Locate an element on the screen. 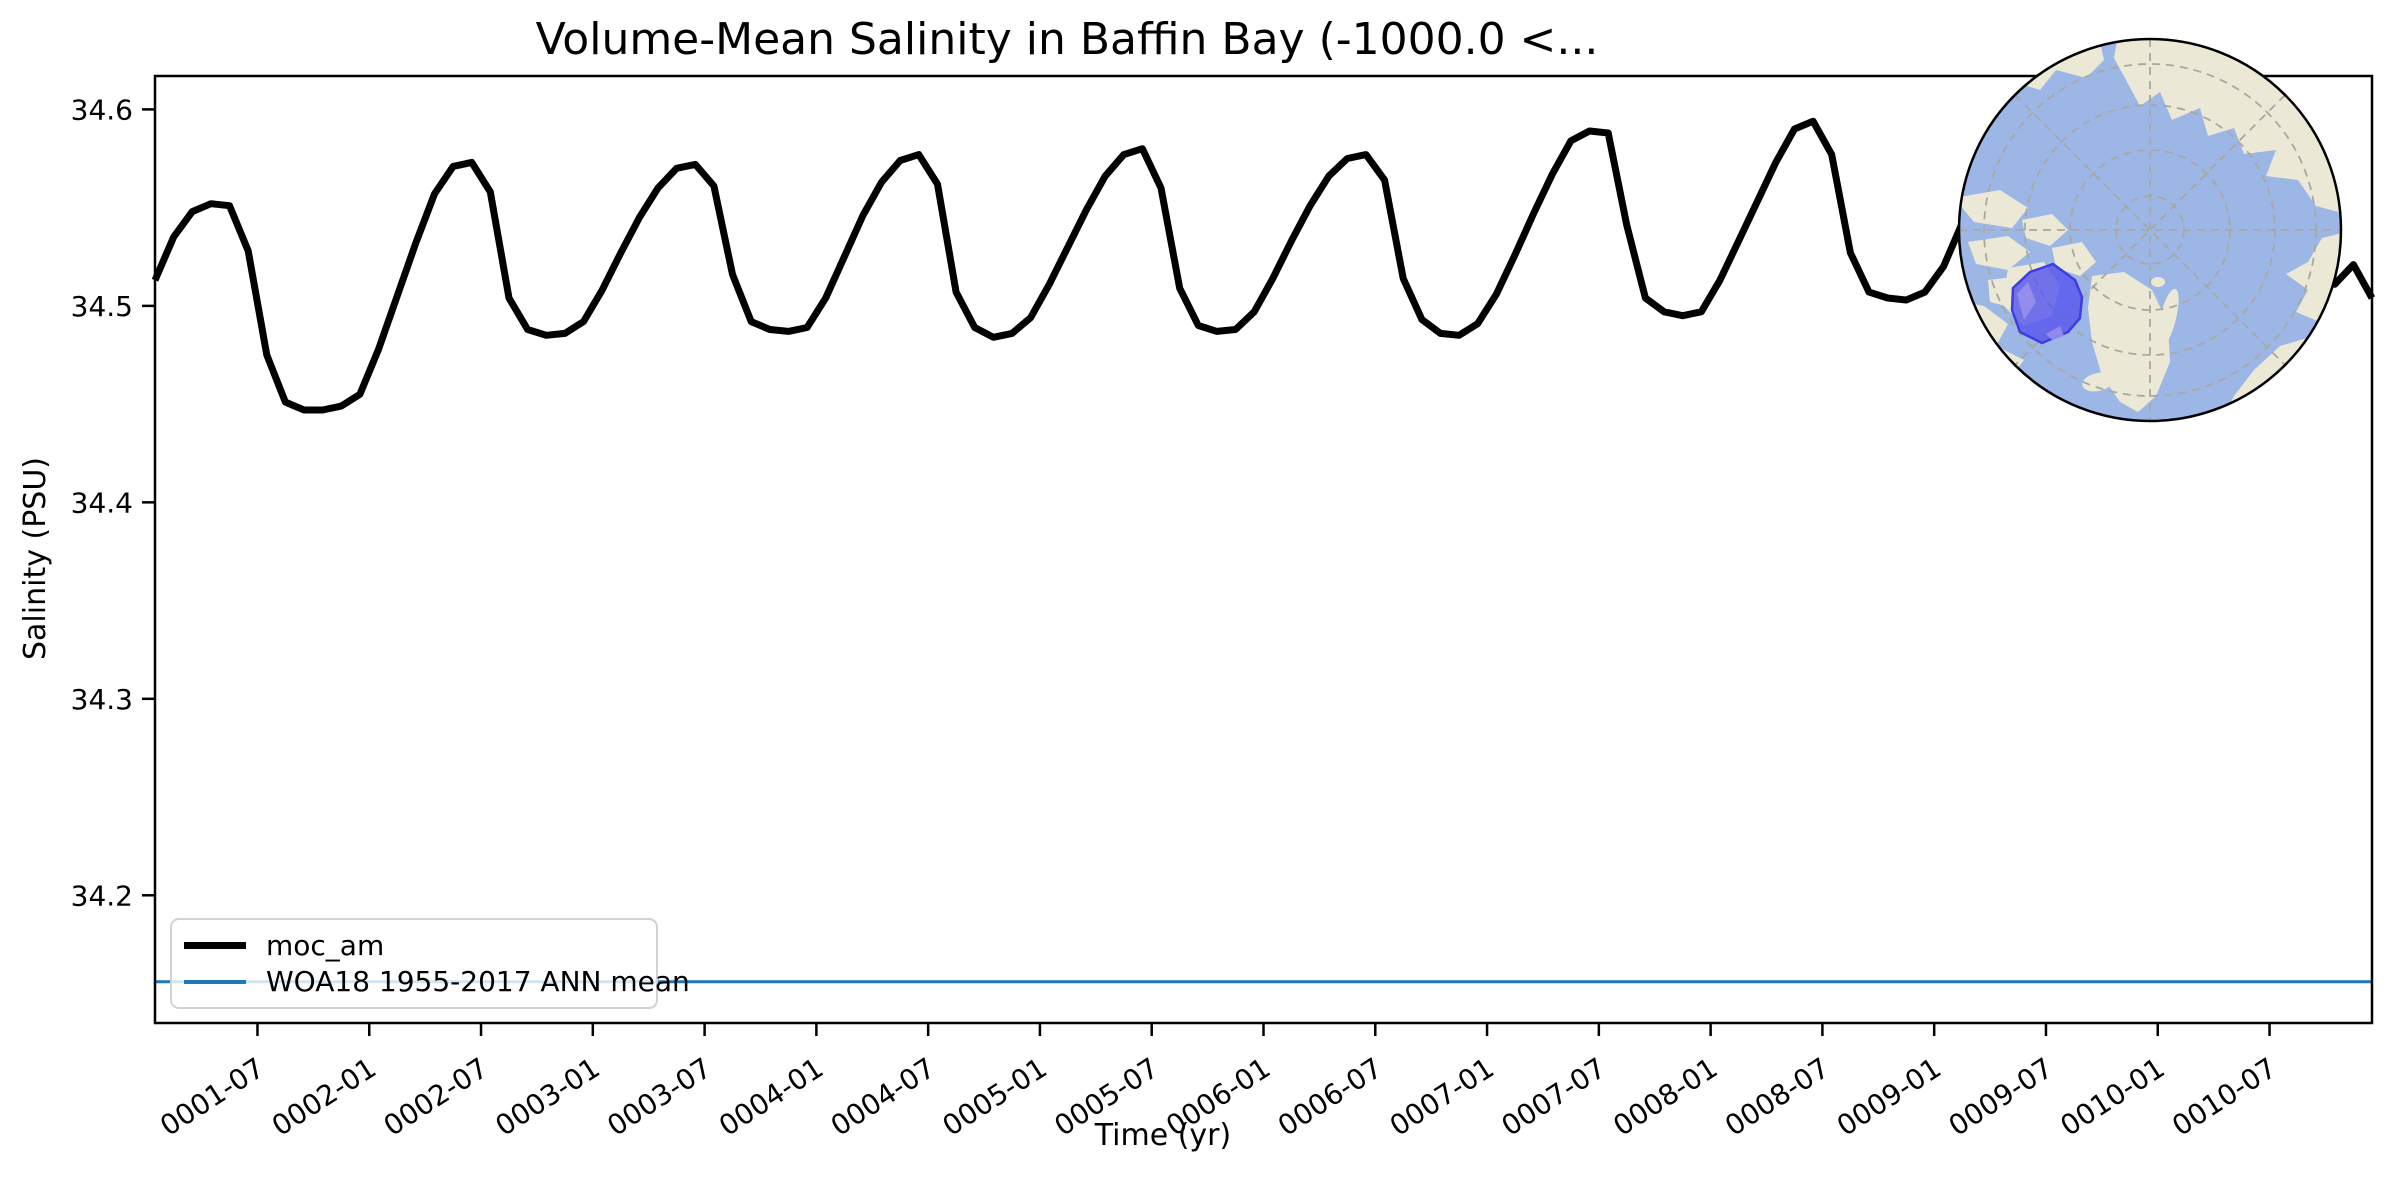 Image resolution: width=2400 pixels, height=1200 pixels. svg-text: 0008-07 is located at coordinates (1777, 1096).